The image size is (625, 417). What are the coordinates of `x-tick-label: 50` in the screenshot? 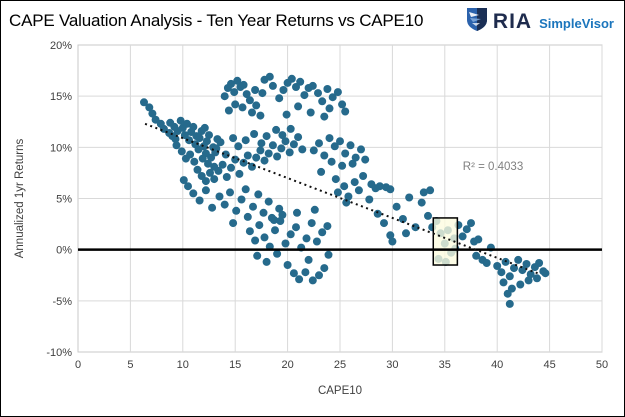 It's located at (602, 365).